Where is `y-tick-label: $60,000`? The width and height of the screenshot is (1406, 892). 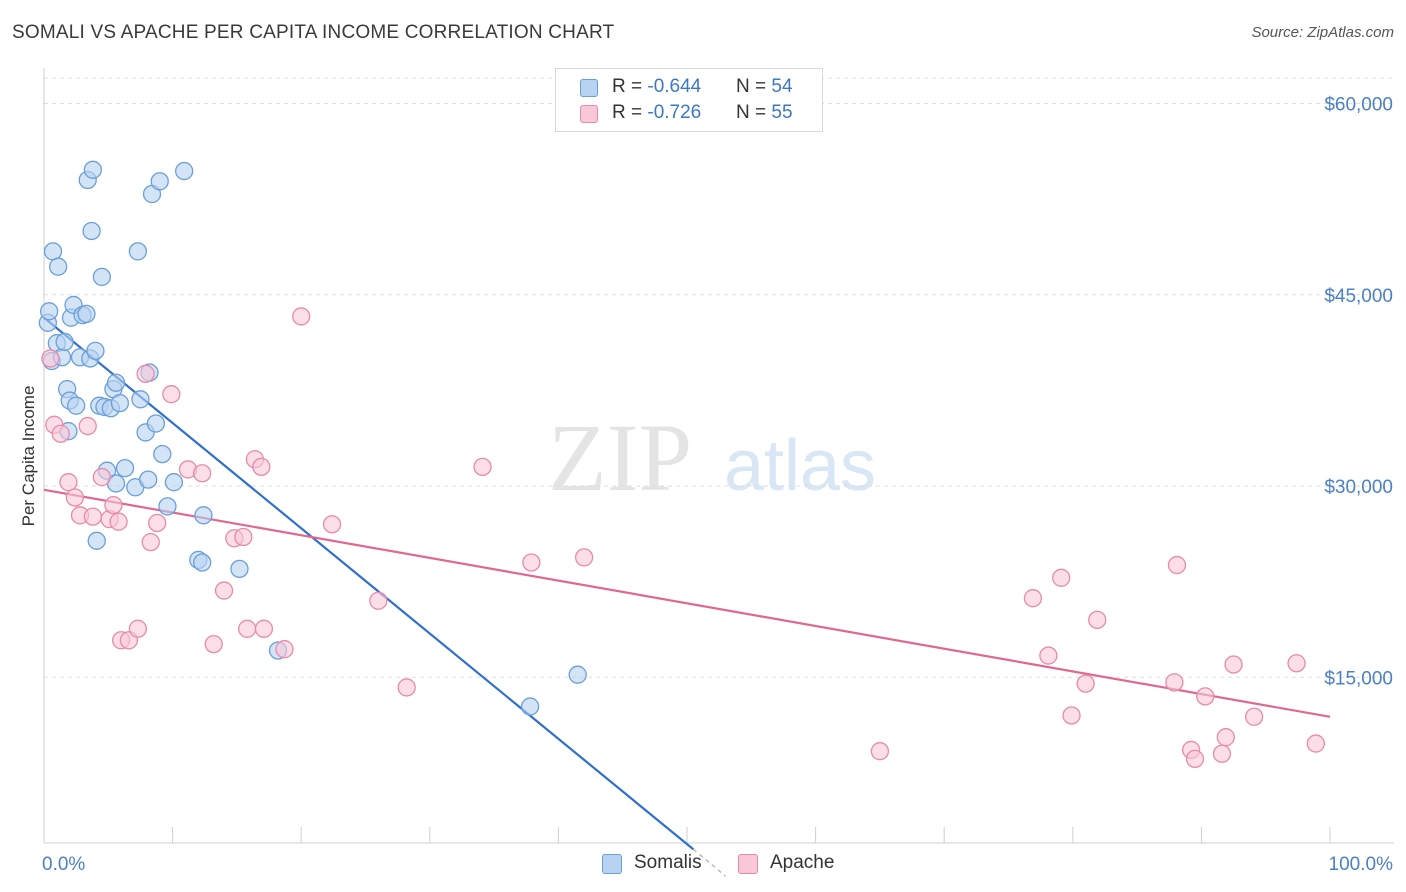 y-tick-label: $60,000 is located at coordinates (1358, 105).